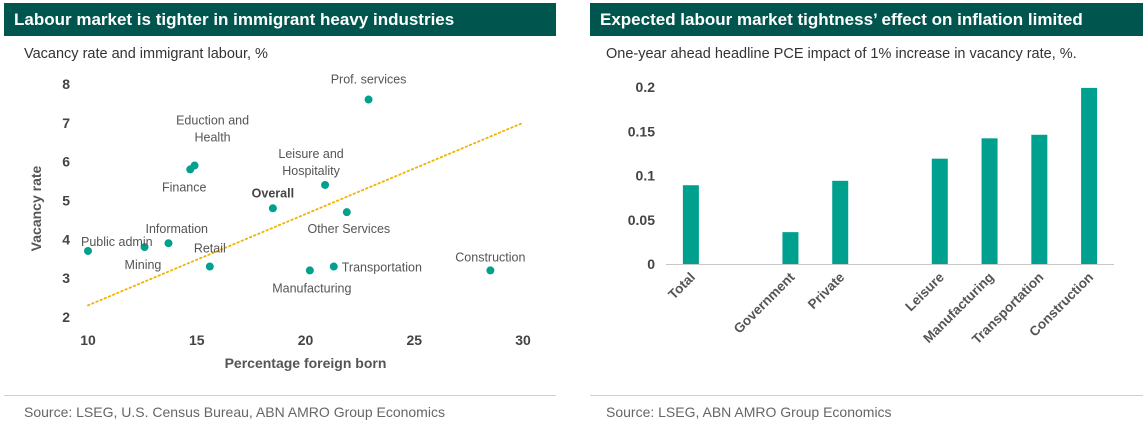  Describe the element at coordinates (641, 220) in the screenshot. I see `y-tick-label: 0.05` at that location.